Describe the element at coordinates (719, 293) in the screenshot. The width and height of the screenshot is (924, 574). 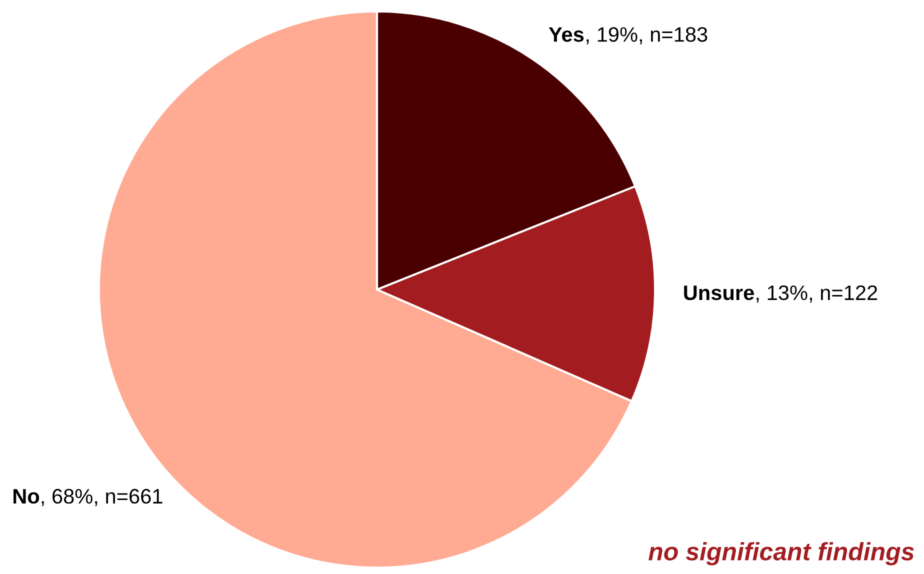
I see `slice-label: Unsure` at that location.